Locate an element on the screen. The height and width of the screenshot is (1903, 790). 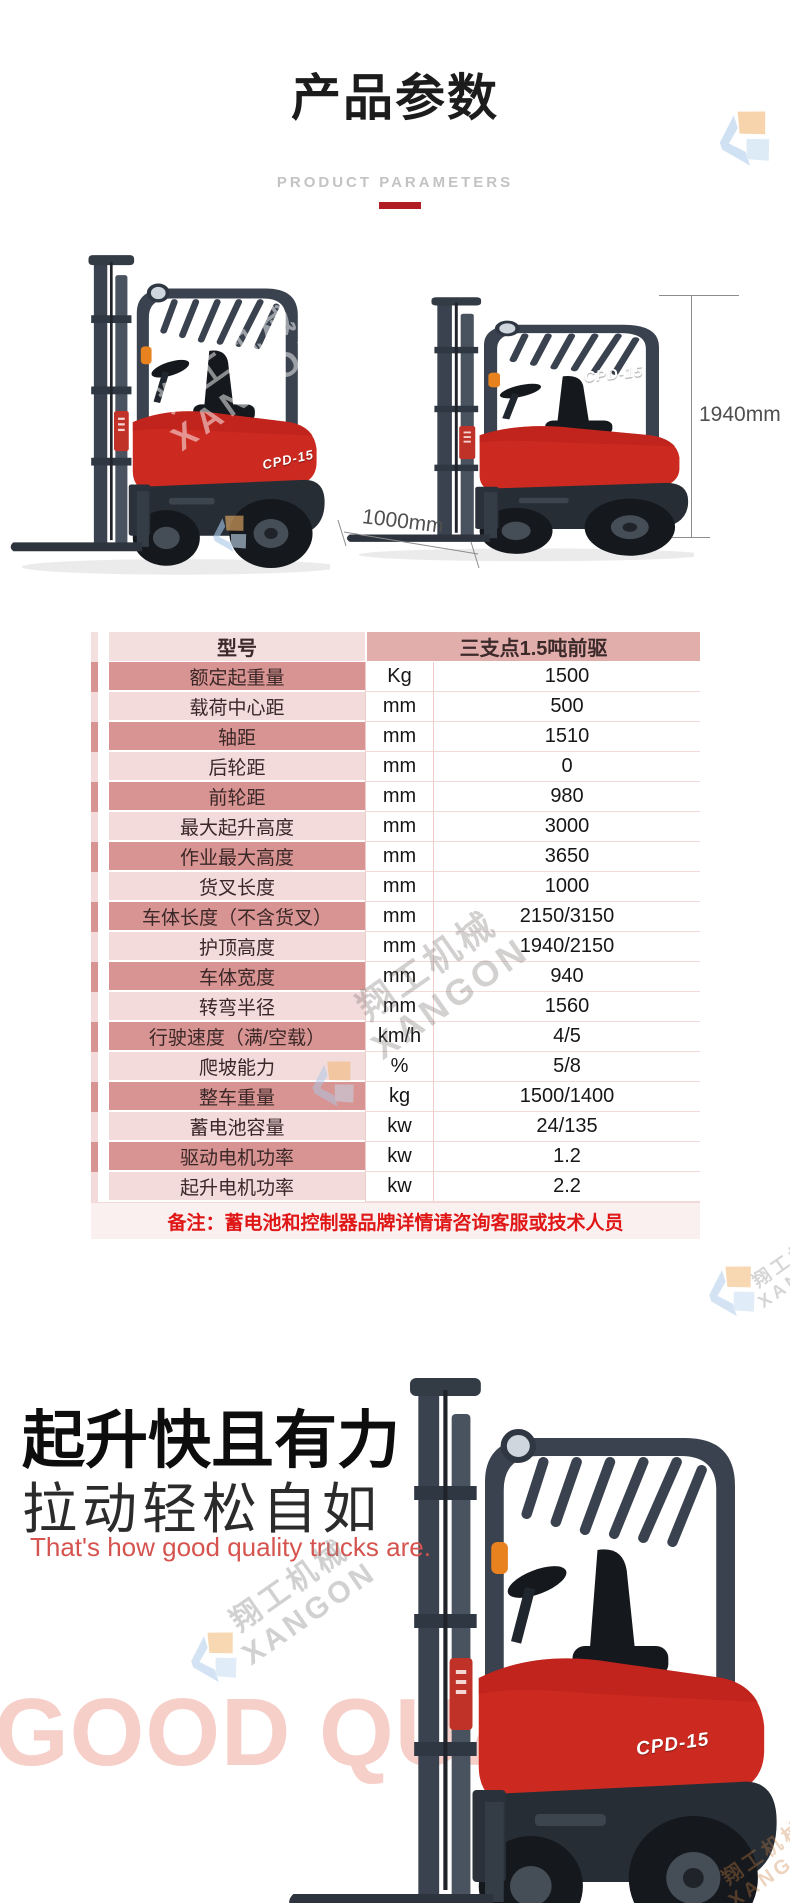
spec-label: 转弯半径 is located at coordinates (237, 1007).